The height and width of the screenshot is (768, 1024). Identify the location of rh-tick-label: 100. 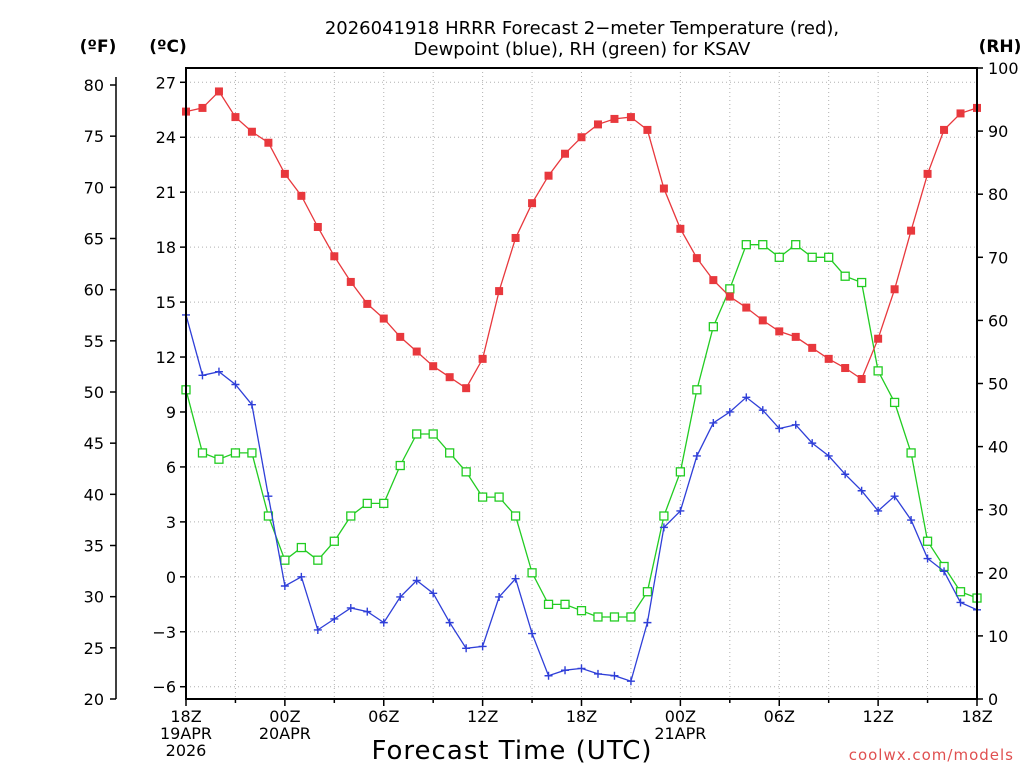
(1003, 68).